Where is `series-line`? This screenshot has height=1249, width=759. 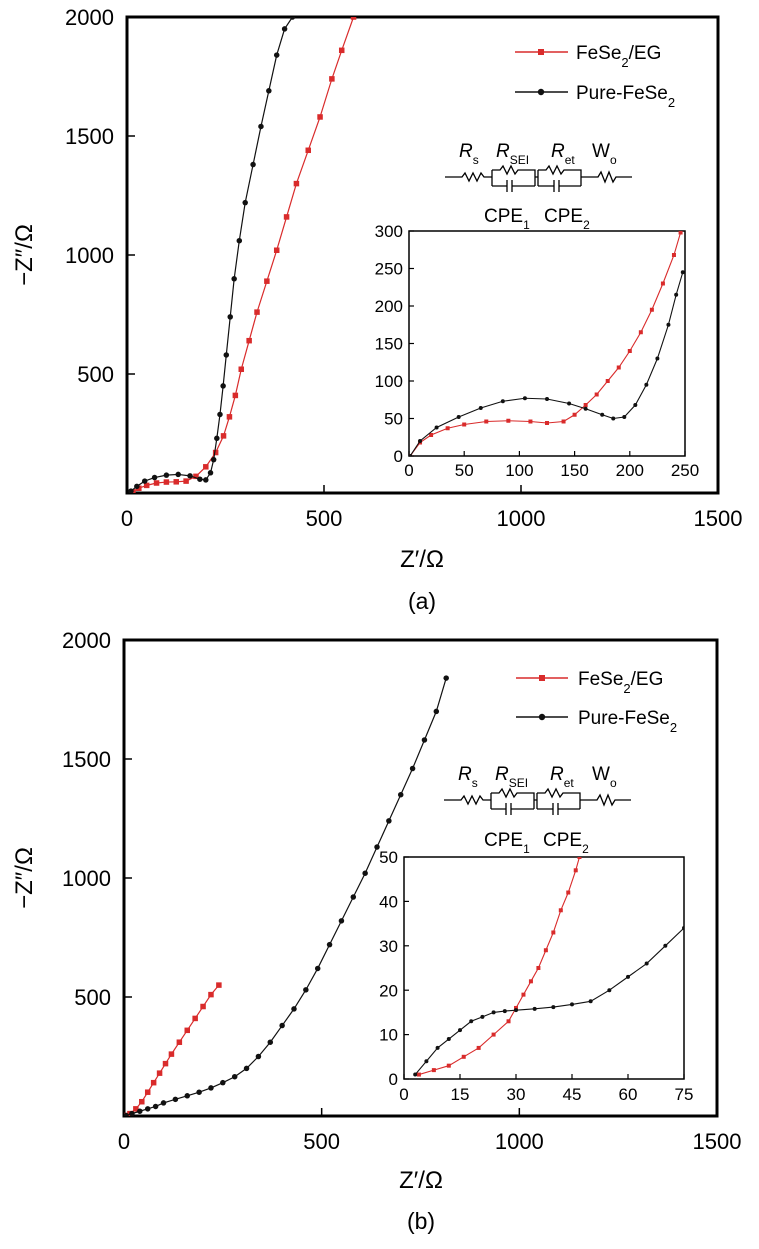
series-line is located at coordinates (243, 255).